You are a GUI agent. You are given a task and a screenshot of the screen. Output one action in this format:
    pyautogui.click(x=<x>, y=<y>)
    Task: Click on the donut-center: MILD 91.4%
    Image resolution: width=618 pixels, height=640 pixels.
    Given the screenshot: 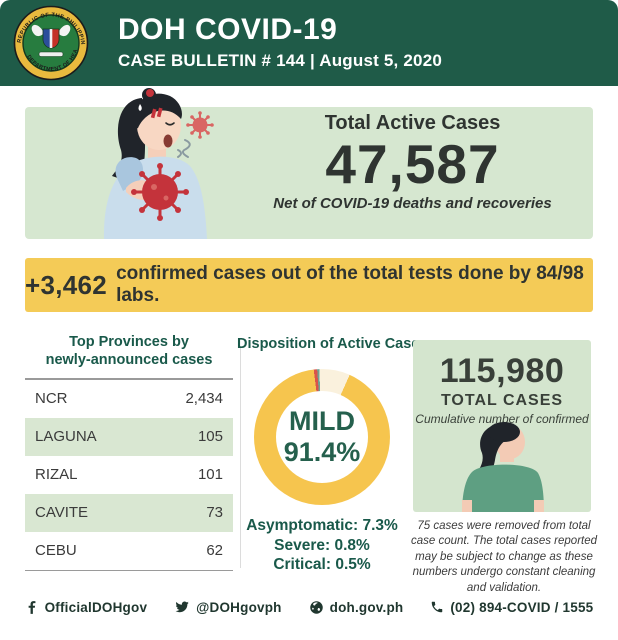 What is the action you would take?
    pyautogui.click(x=322, y=437)
    